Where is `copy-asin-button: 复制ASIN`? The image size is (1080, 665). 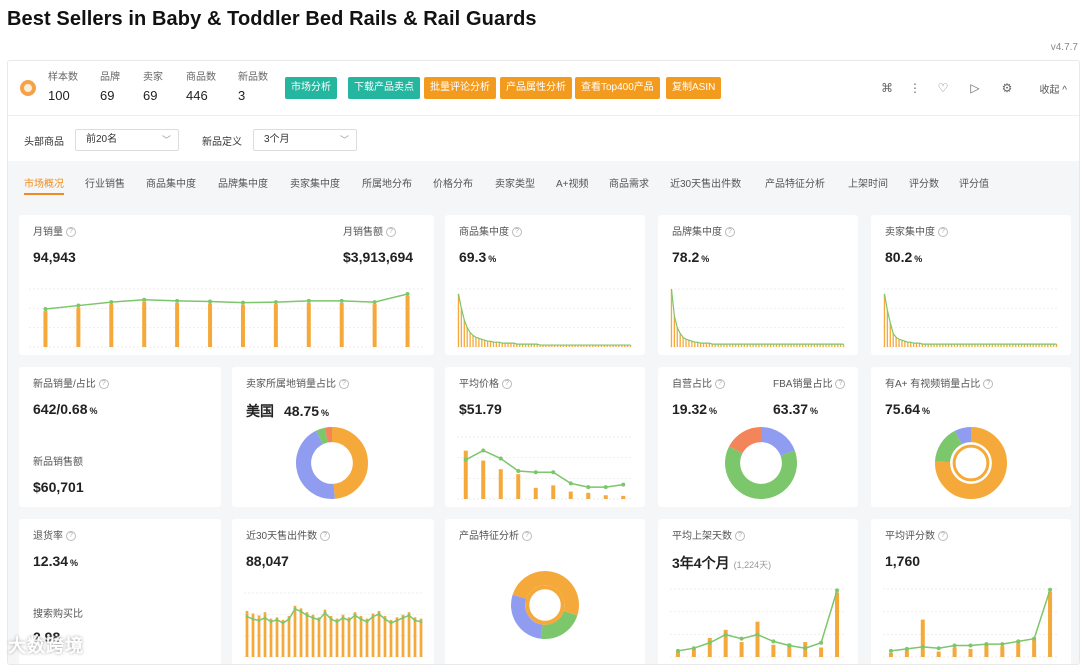
copy-asin-button: 复制ASIN is located at coordinates (694, 88).